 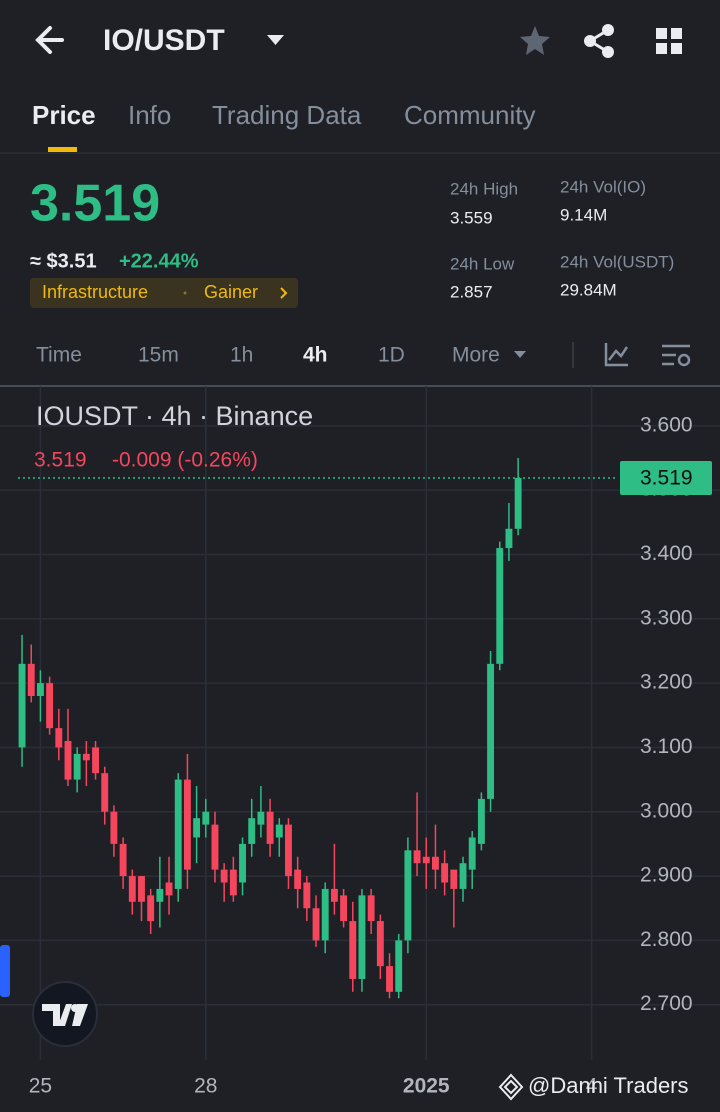 What do you see at coordinates (666, 617) in the screenshot?
I see `y-tick-label: 3.300` at bounding box center [666, 617].